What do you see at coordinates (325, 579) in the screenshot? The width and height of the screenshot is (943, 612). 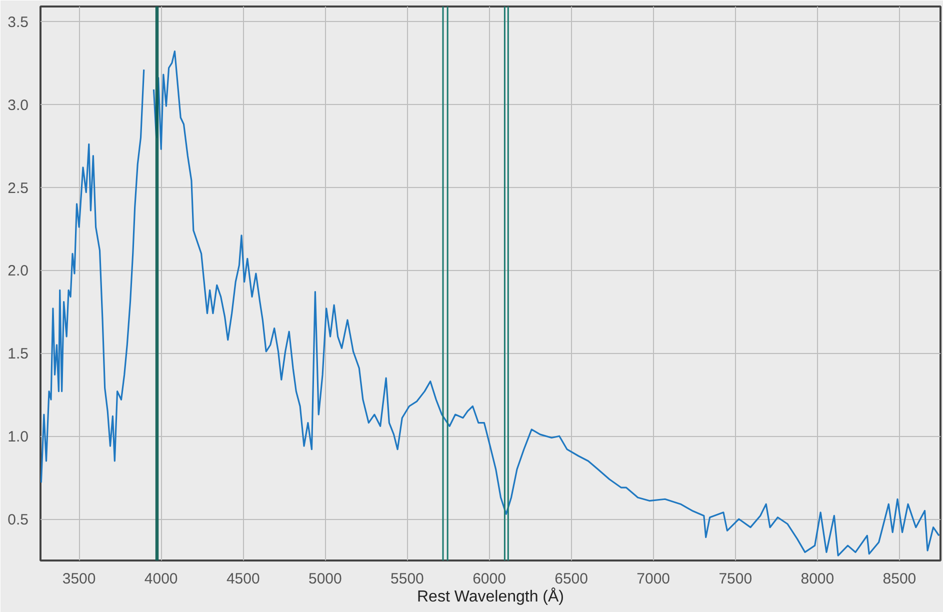 I see `x-tick-label: 5000` at bounding box center [325, 579].